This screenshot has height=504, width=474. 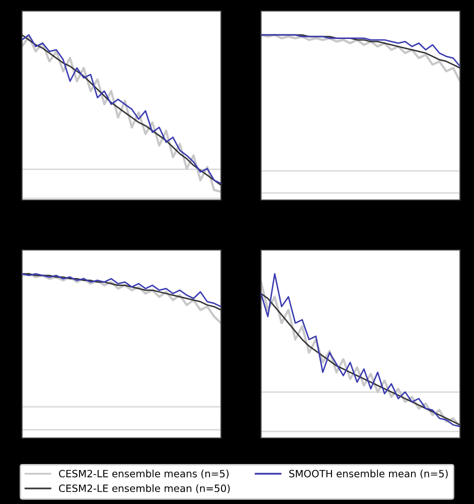 What do you see at coordinates (144, 489) in the screenshot?
I see `legend-label: CESM2-LE ensemble mean (n=50)` at bounding box center [144, 489].